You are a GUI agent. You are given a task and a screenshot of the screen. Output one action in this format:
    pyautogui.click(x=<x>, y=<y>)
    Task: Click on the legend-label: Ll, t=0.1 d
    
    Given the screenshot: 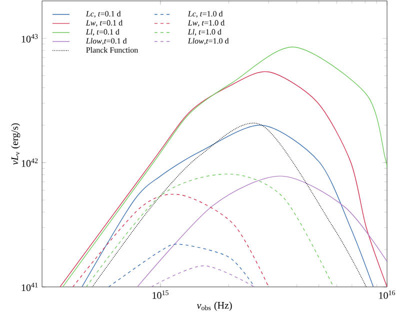 What is the action you would take?
    pyautogui.click(x=103, y=32)
    